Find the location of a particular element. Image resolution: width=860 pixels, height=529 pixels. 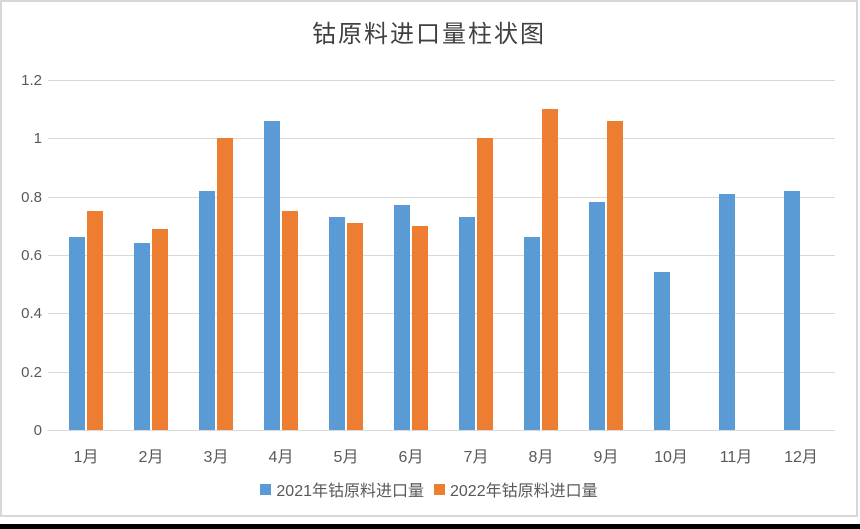

legend-label: 2022年钴原料进口量 is located at coordinates (524, 491).